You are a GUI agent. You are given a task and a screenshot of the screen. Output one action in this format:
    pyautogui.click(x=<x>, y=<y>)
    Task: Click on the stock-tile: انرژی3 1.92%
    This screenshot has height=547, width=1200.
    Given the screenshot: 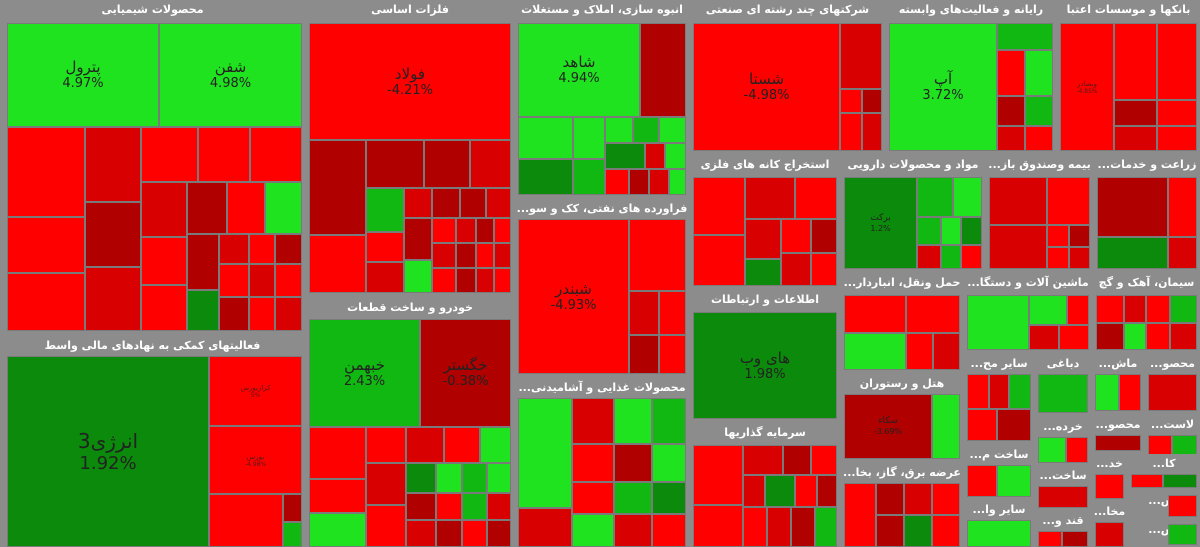 What is the action you would take?
    pyautogui.click(x=108, y=451)
    